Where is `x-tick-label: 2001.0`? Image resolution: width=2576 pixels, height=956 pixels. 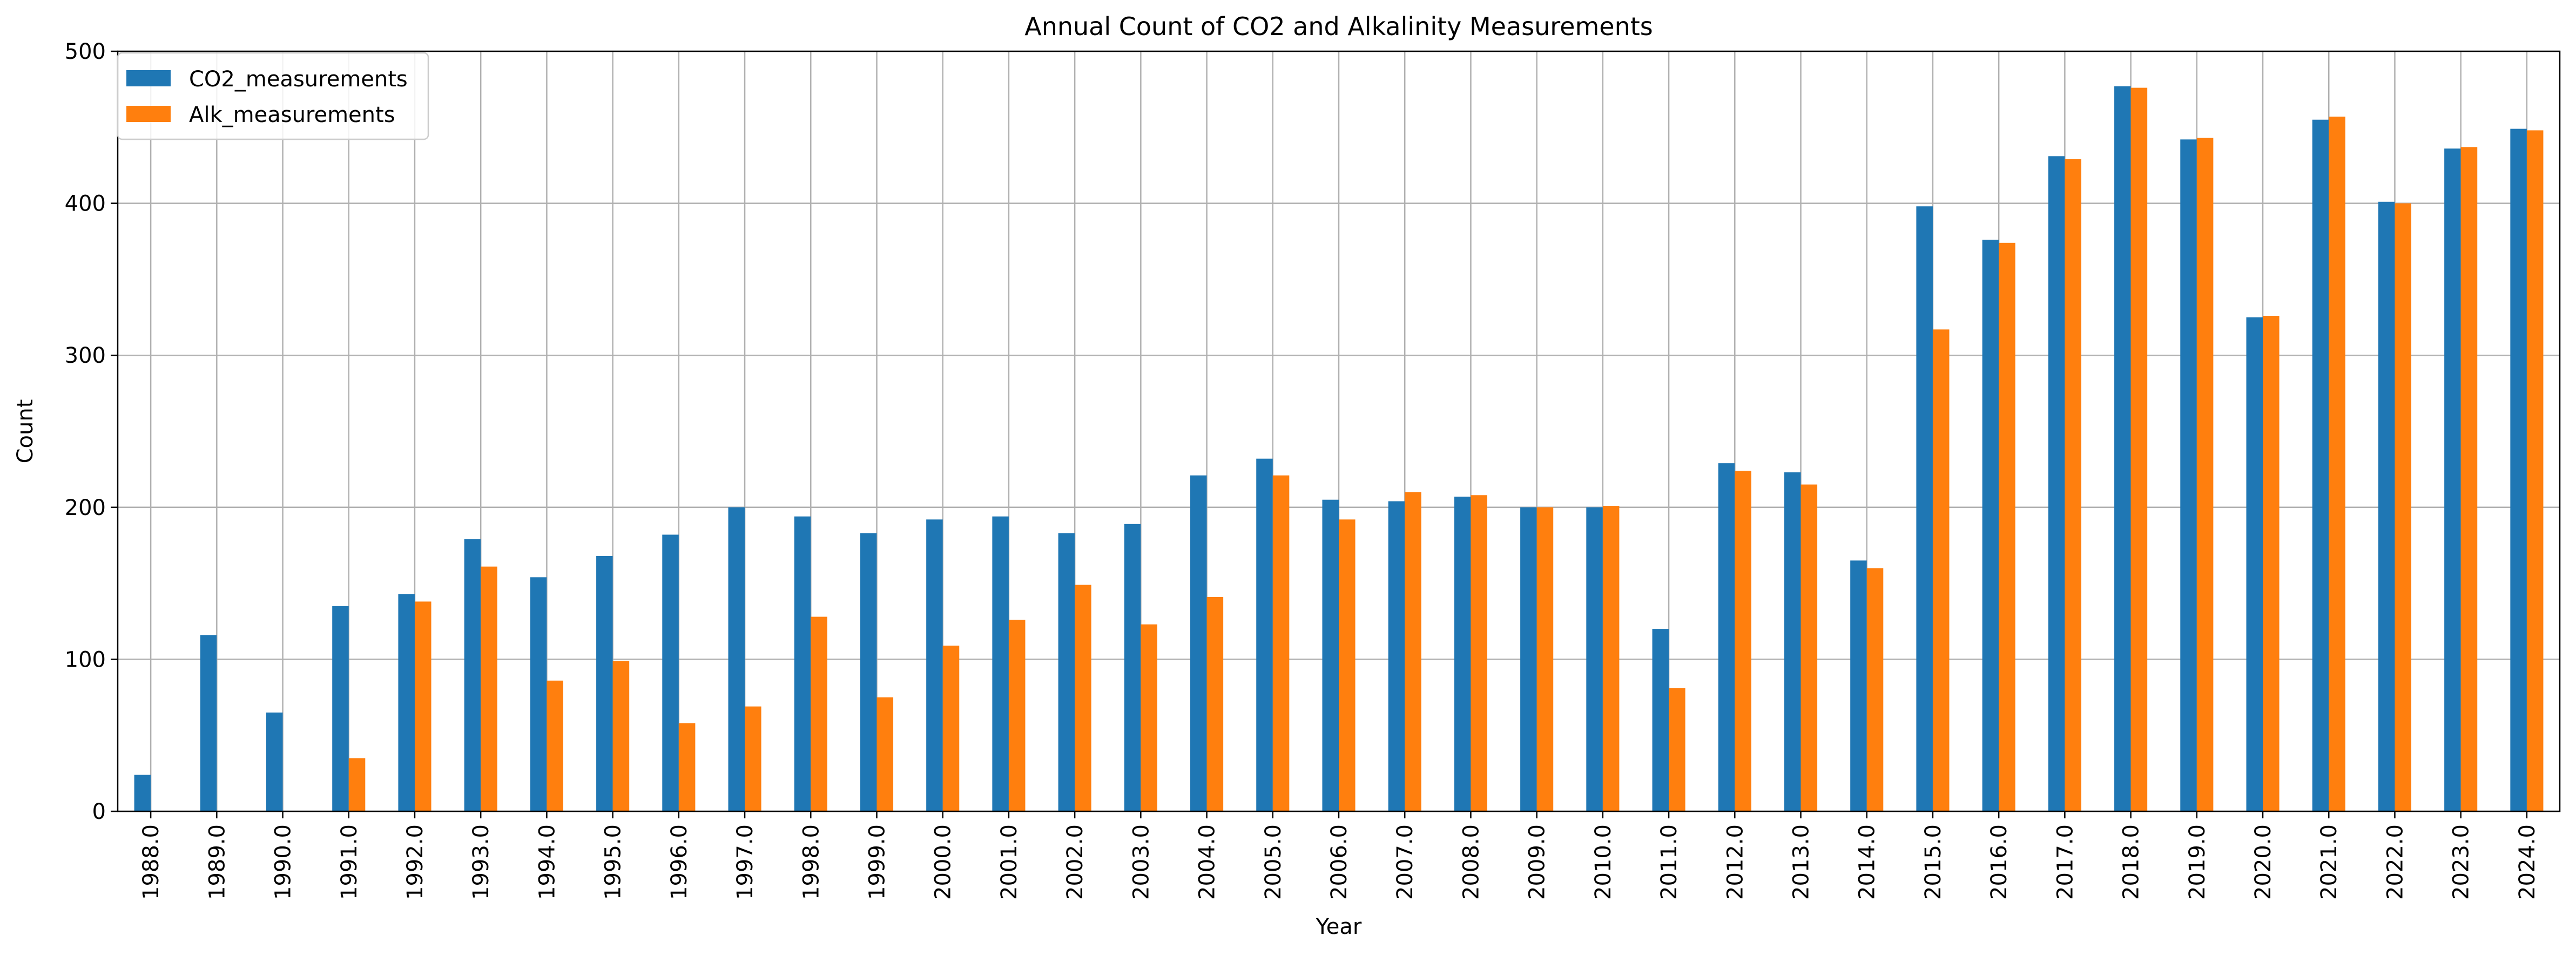
x-tick-label: 2001.0 is located at coordinates (1009, 862).